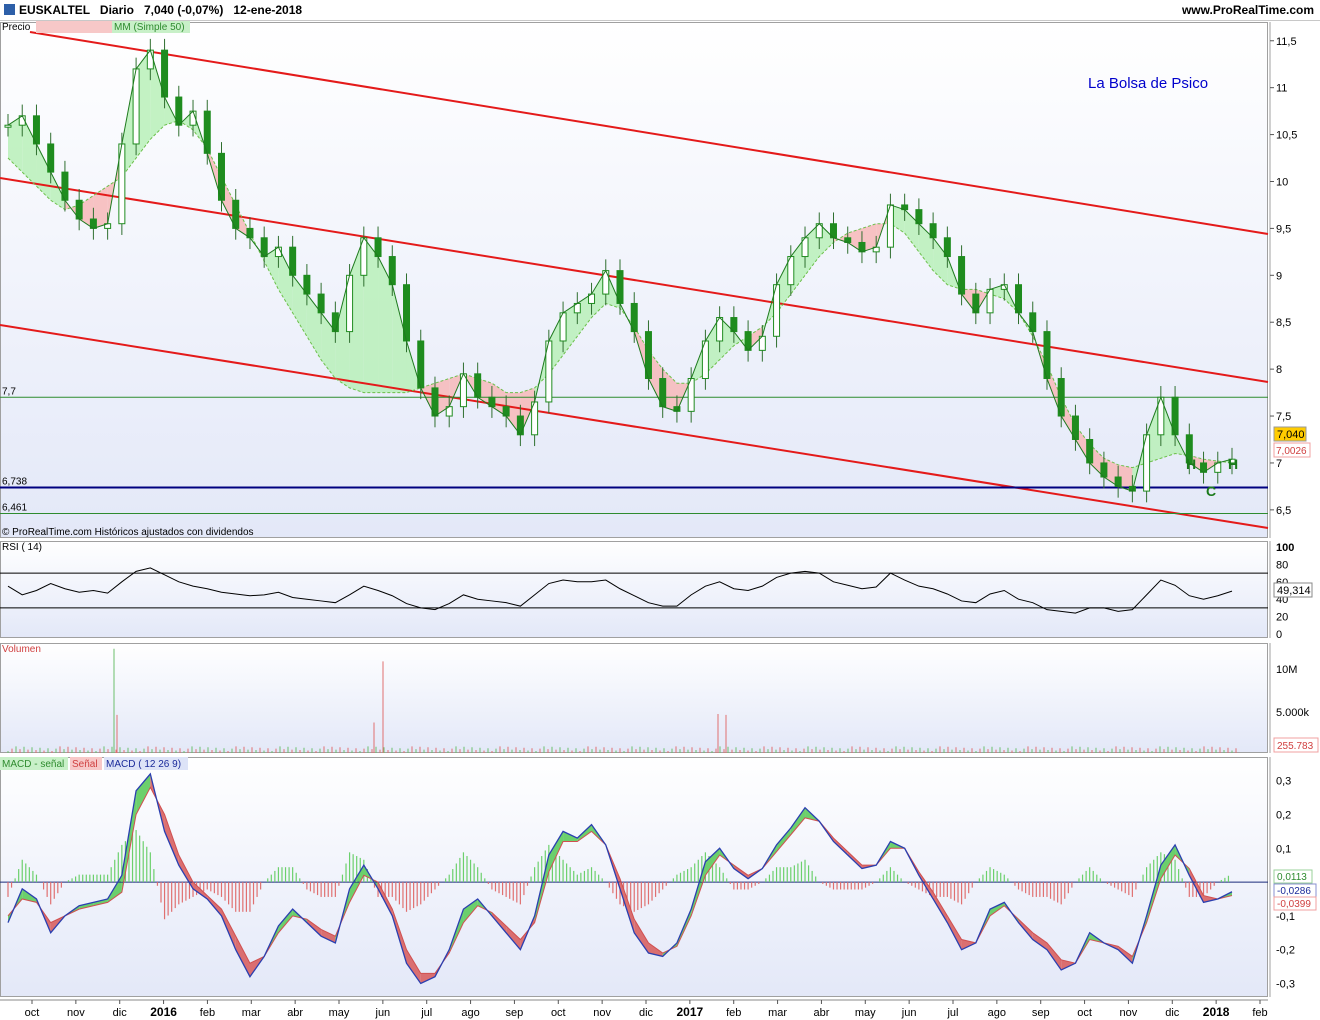 This screenshot has height=1020, width=1320. Describe the element at coordinates (268, 10) in the screenshot. I see `date-label: 12-ene-2018` at that location.